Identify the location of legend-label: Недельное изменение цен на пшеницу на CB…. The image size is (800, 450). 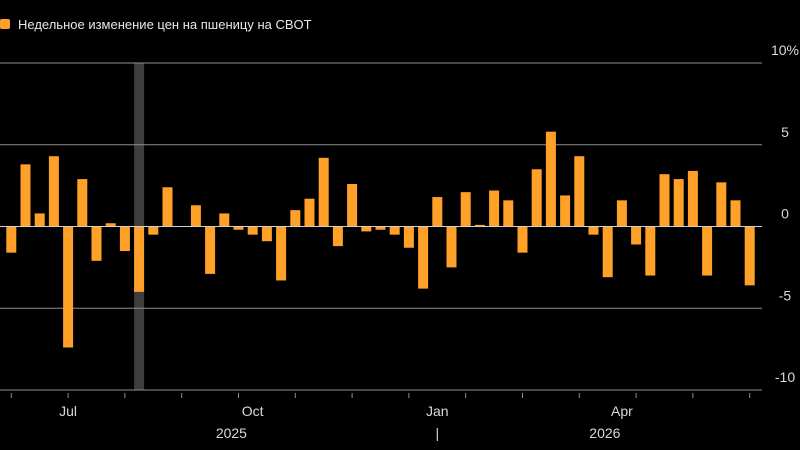
(165, 24).